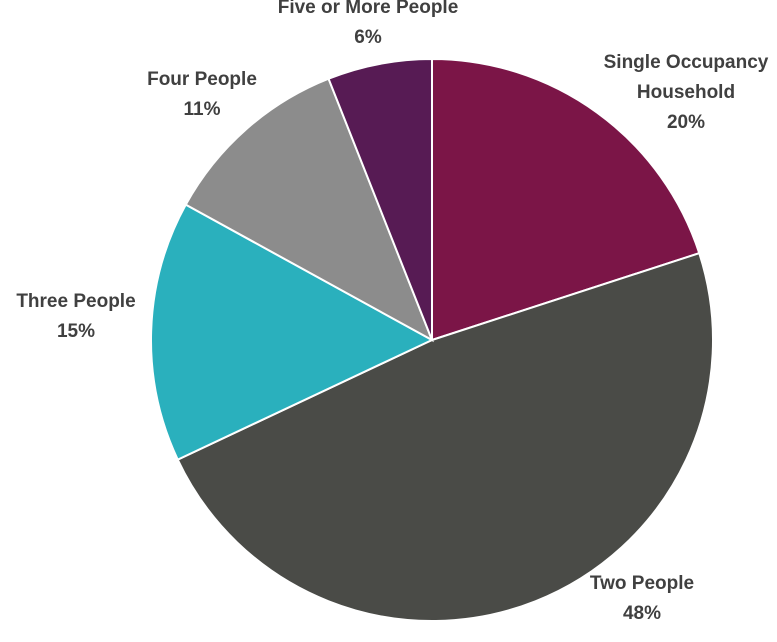  Describe the element at coordinates (380, 199) in the screenshot. I see `pie-slice-five-or-more-people` at that location.